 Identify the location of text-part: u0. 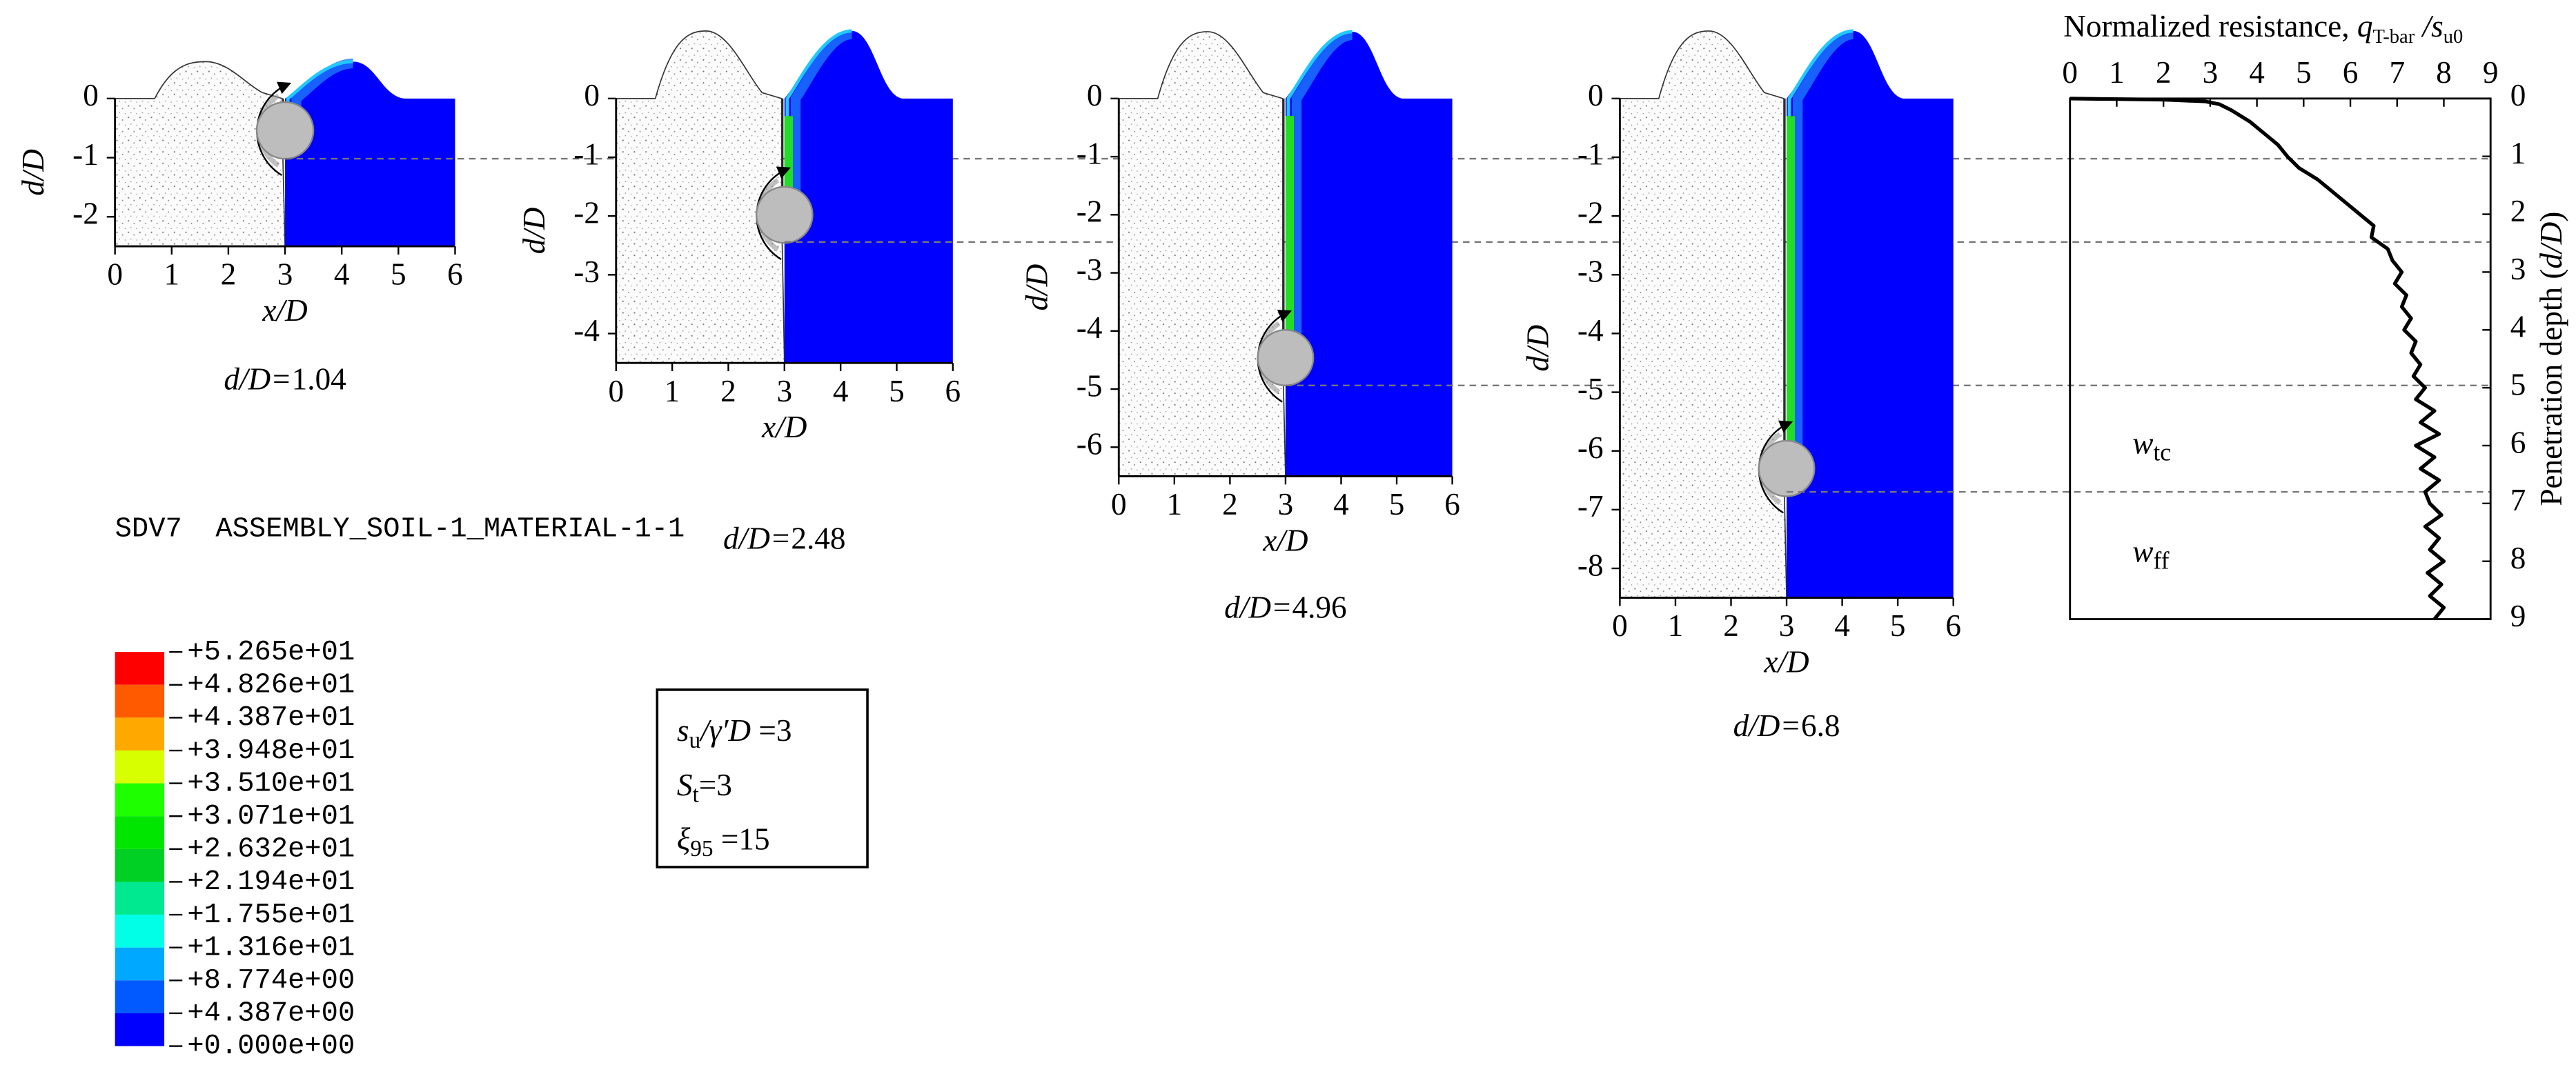
(2454, 36).